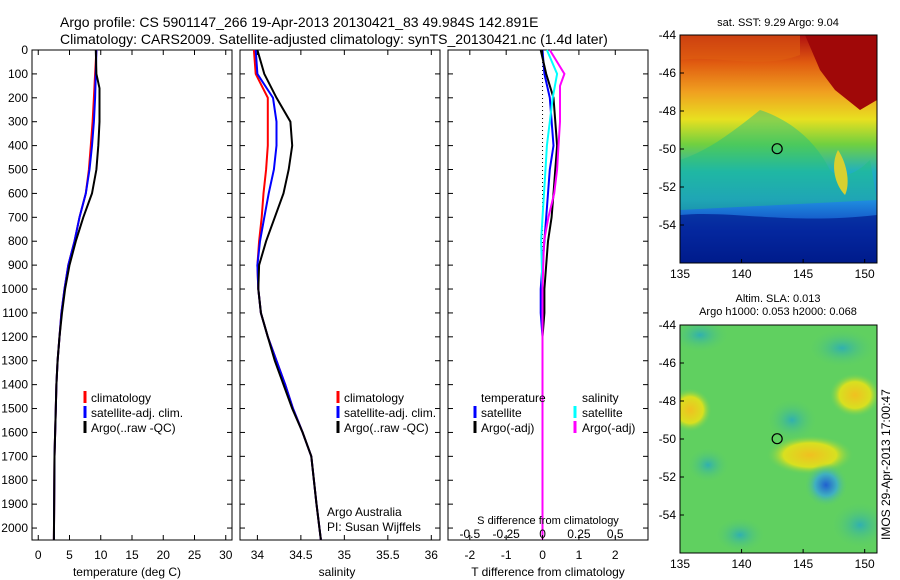 The height and width of the screenshot is (580, 900). What do you see at coordinates (602, 413) in the screenshot?
I see `legend-label-sal-satellite: satellite` at bounding box center [602, 413].